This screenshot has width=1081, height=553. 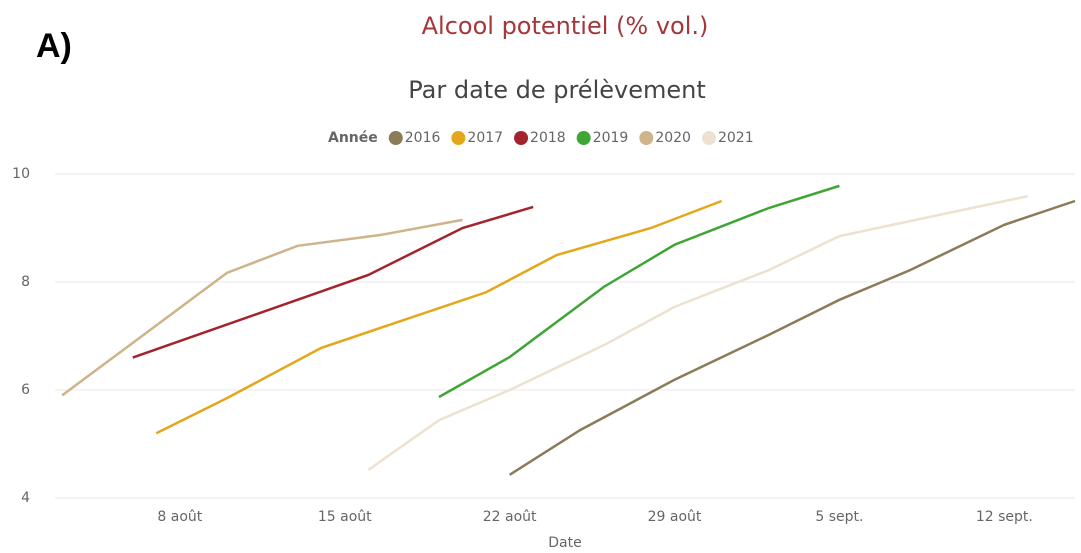 I want to click on x-axis-label: Date, so click(x=564, y=543).